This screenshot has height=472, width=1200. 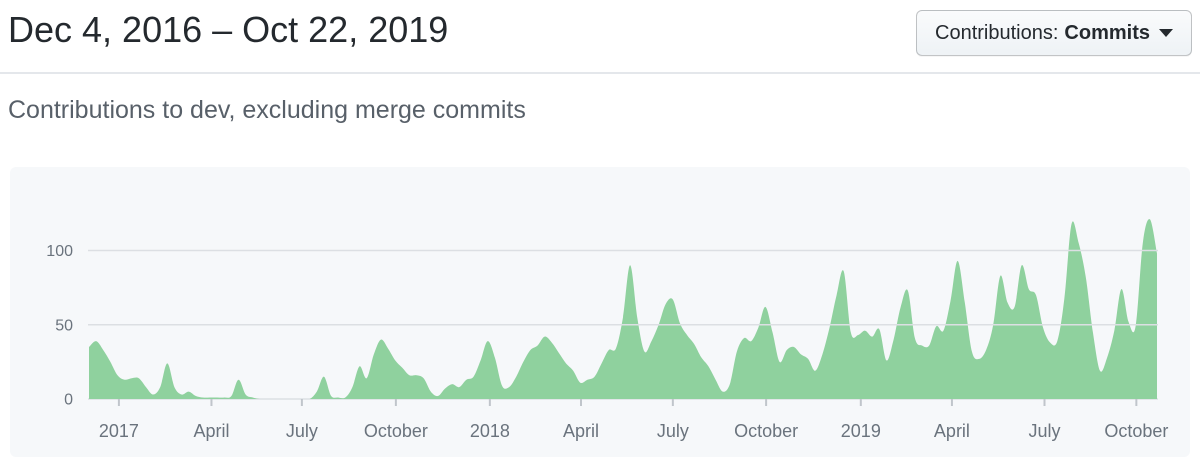 I want to click on y-tick-label: 50, so click(x=64, y=325).